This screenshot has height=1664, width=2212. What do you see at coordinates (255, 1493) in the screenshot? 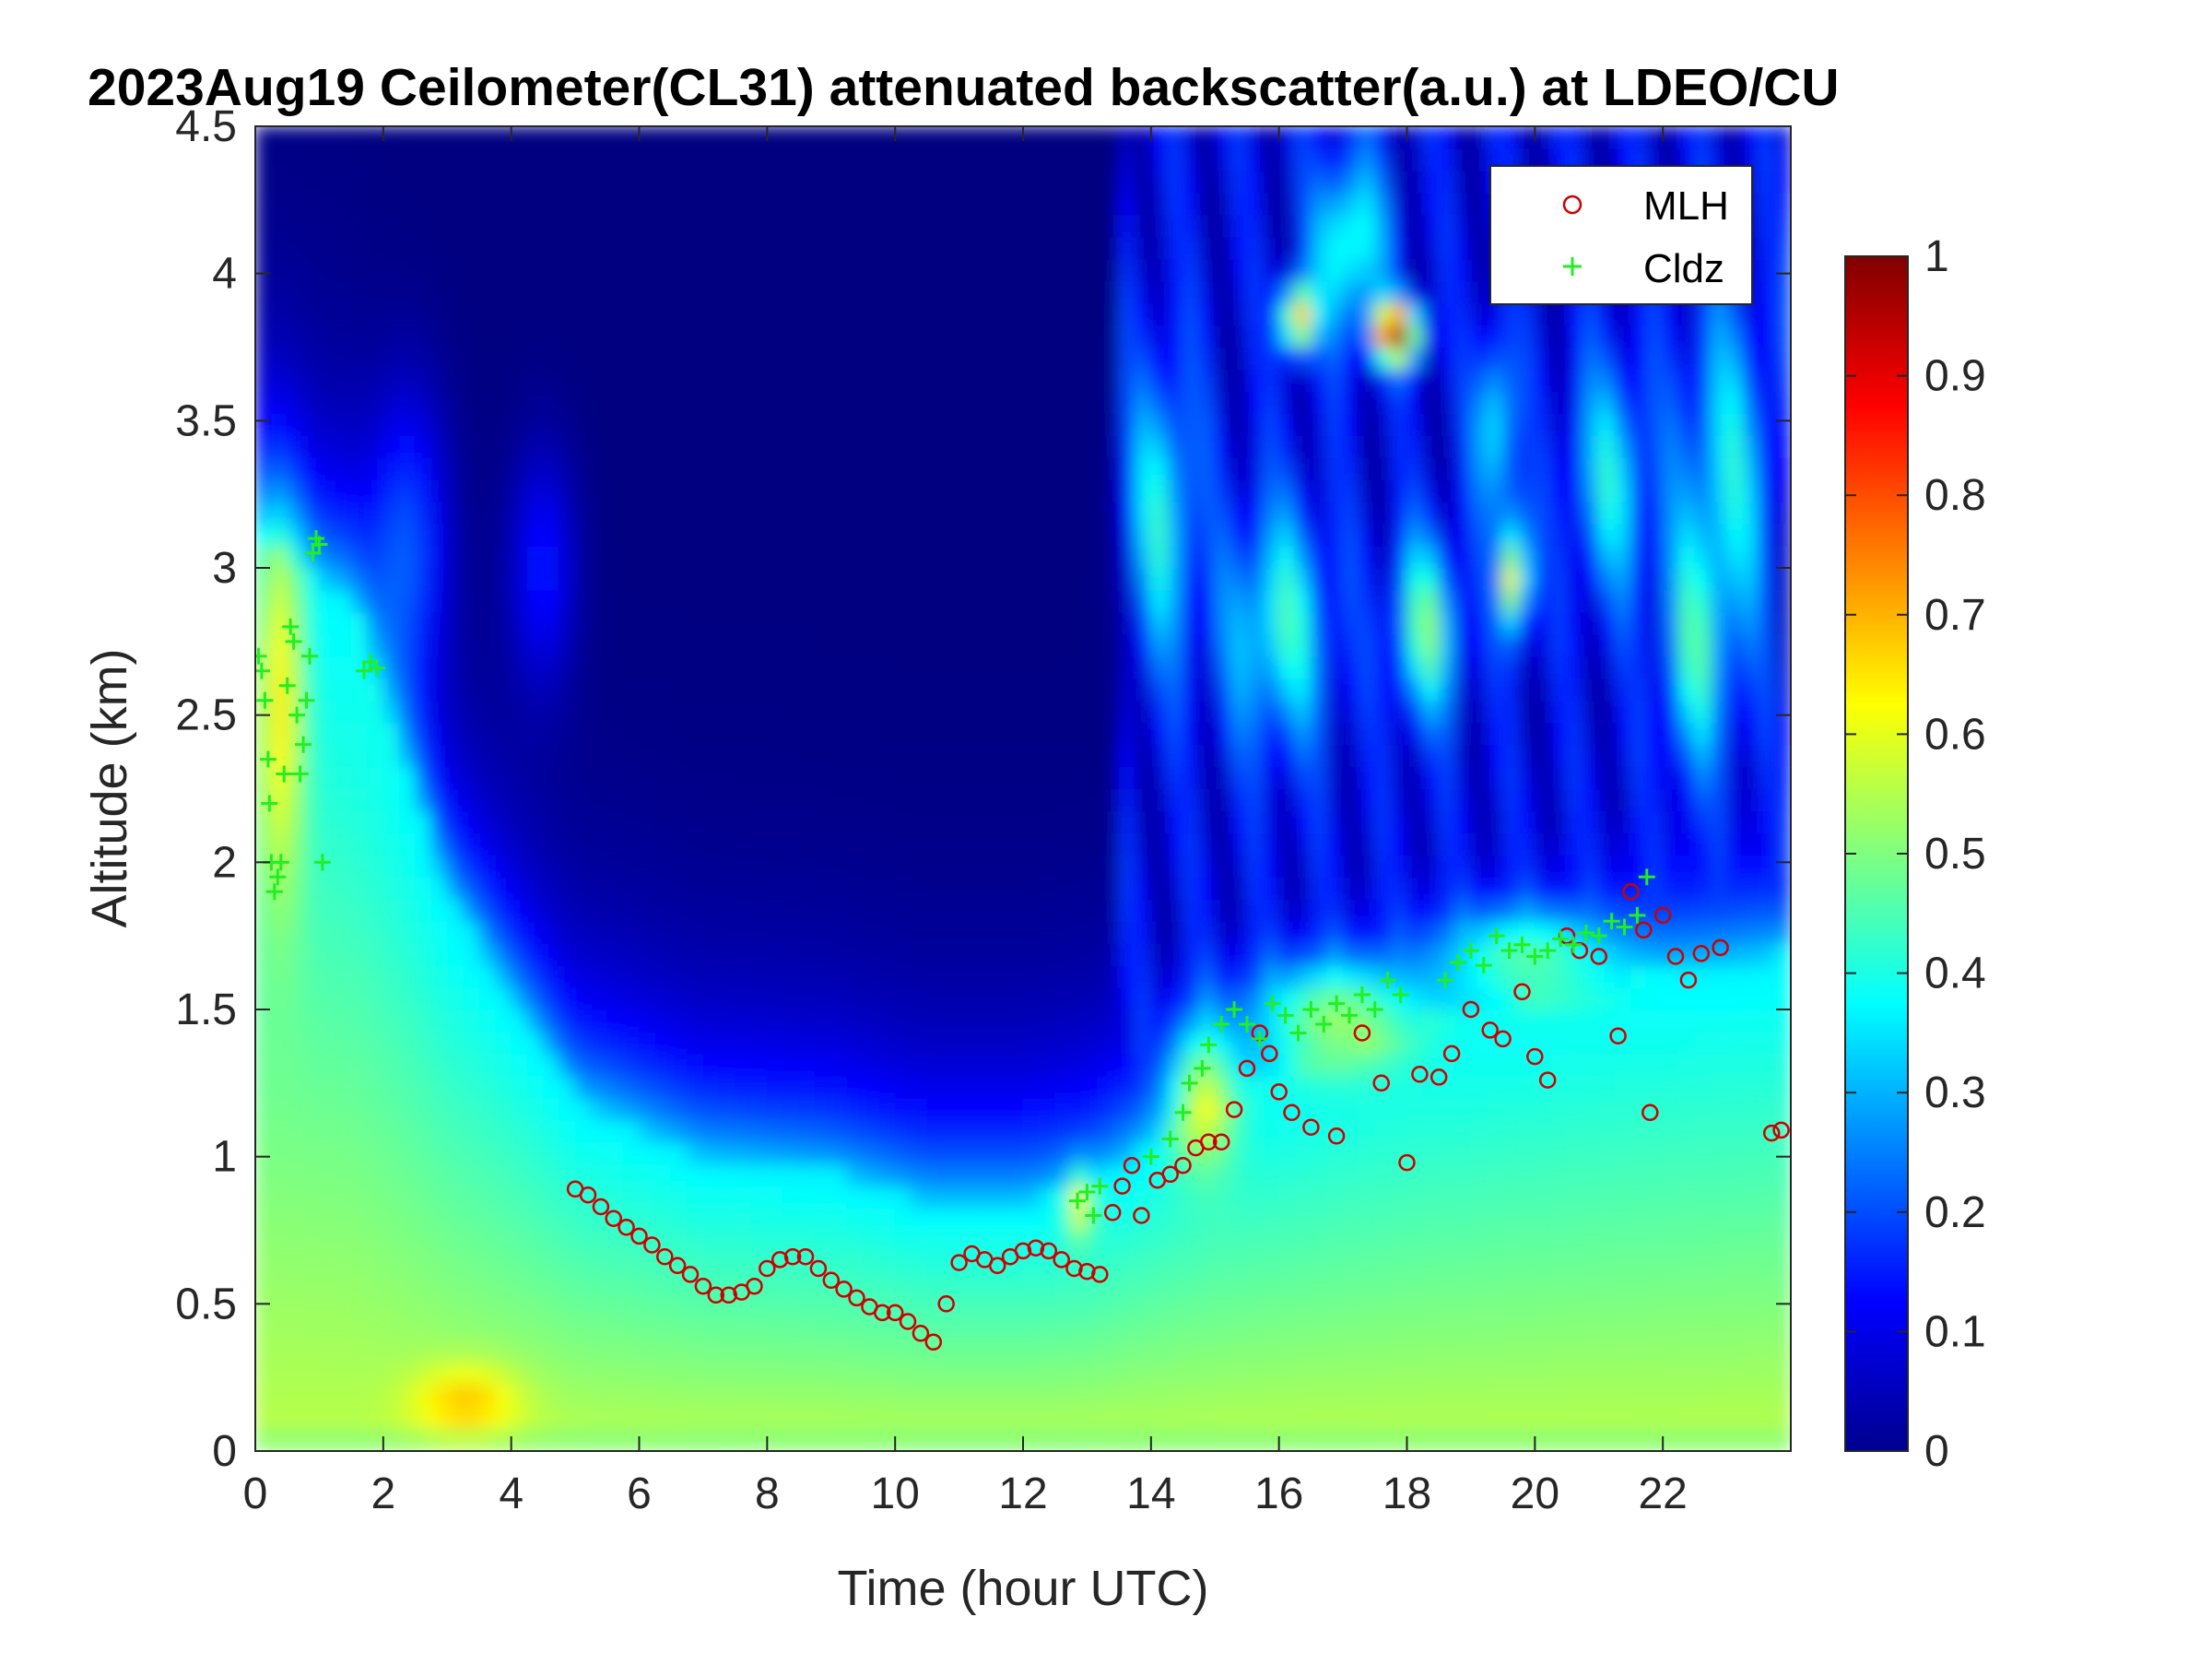
I see `x-tick-label: 0` at bounding box center [255, 1493].